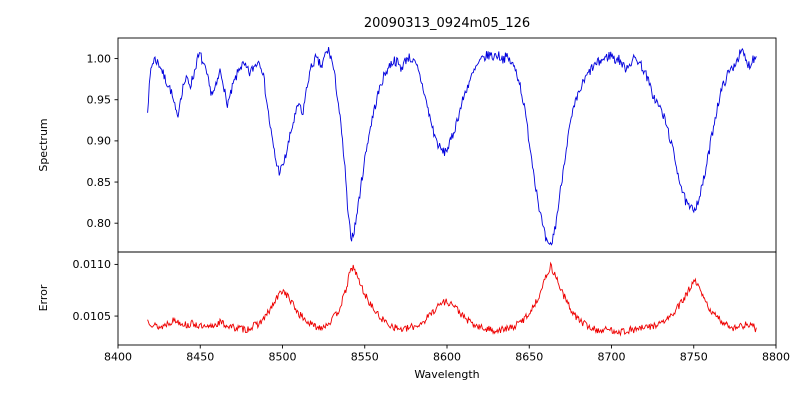 Image resolution: width=800 pixels, height=400 pixels. Describe the element at coordinates (43, 297) in the screenshot. I see `error-y-axis-label: Error` at that location.